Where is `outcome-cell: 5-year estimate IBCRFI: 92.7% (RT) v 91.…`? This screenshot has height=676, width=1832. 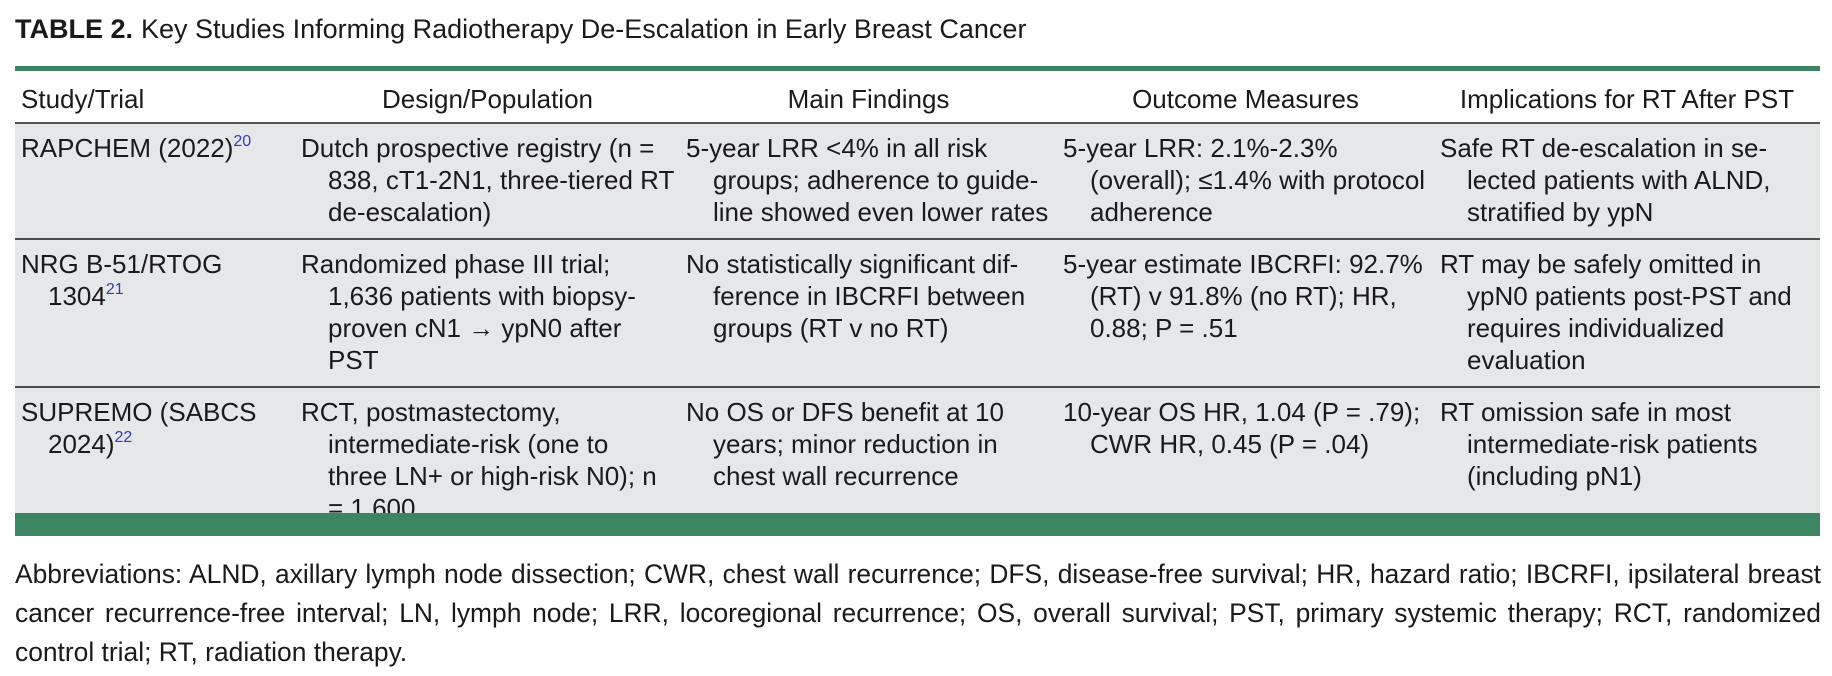 outcome-cell: 5-year estimate IBCRFI: 92.7% (RT) v 91.… is located at coordinates (1245, 313).